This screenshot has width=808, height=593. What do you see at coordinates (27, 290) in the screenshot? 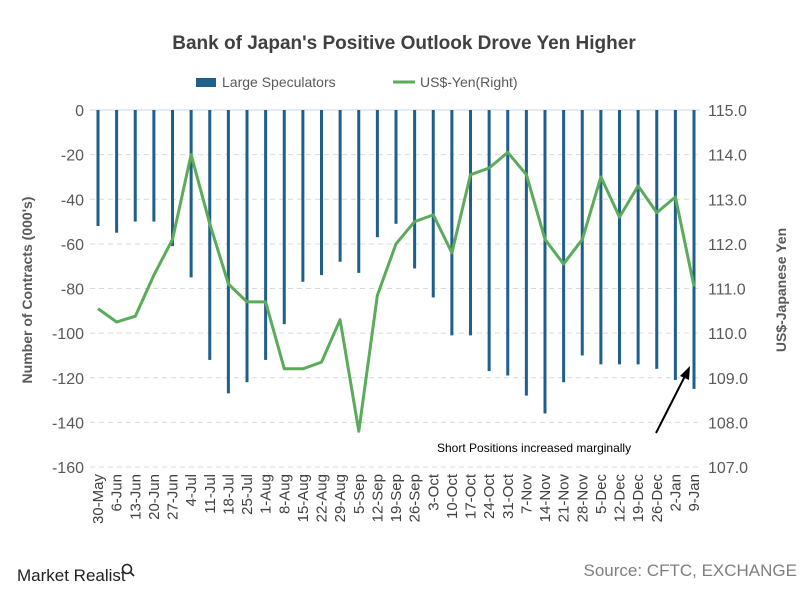
I see `y-axis-label: Number of Contracts (000's)` at bounding box center [27, 290].